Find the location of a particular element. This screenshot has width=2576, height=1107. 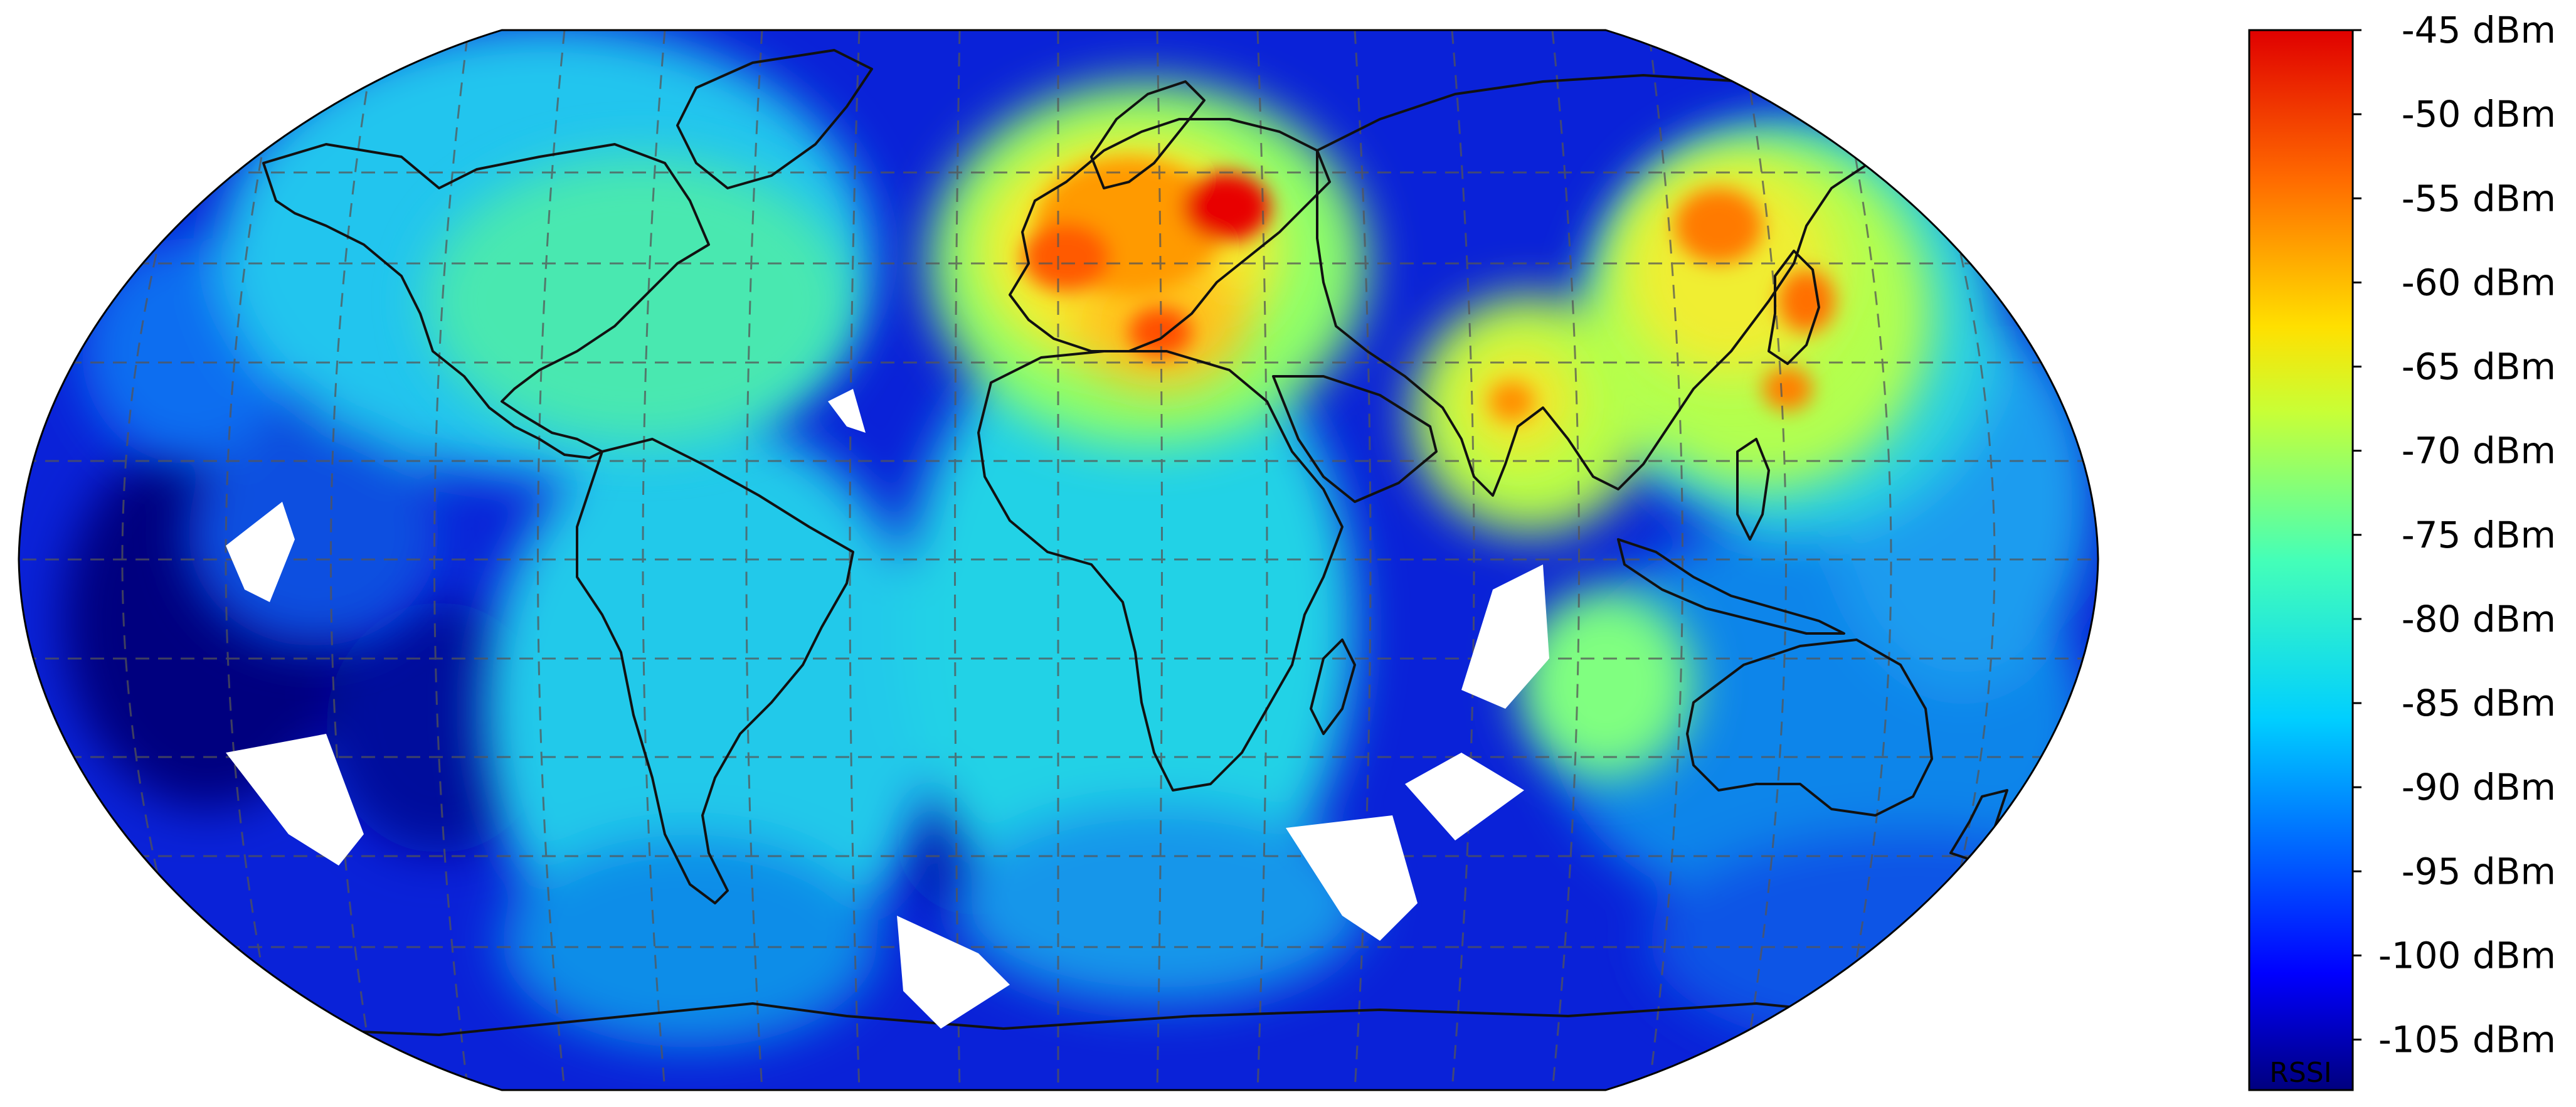

greenland-coastline is located at coordinates (774, 119).